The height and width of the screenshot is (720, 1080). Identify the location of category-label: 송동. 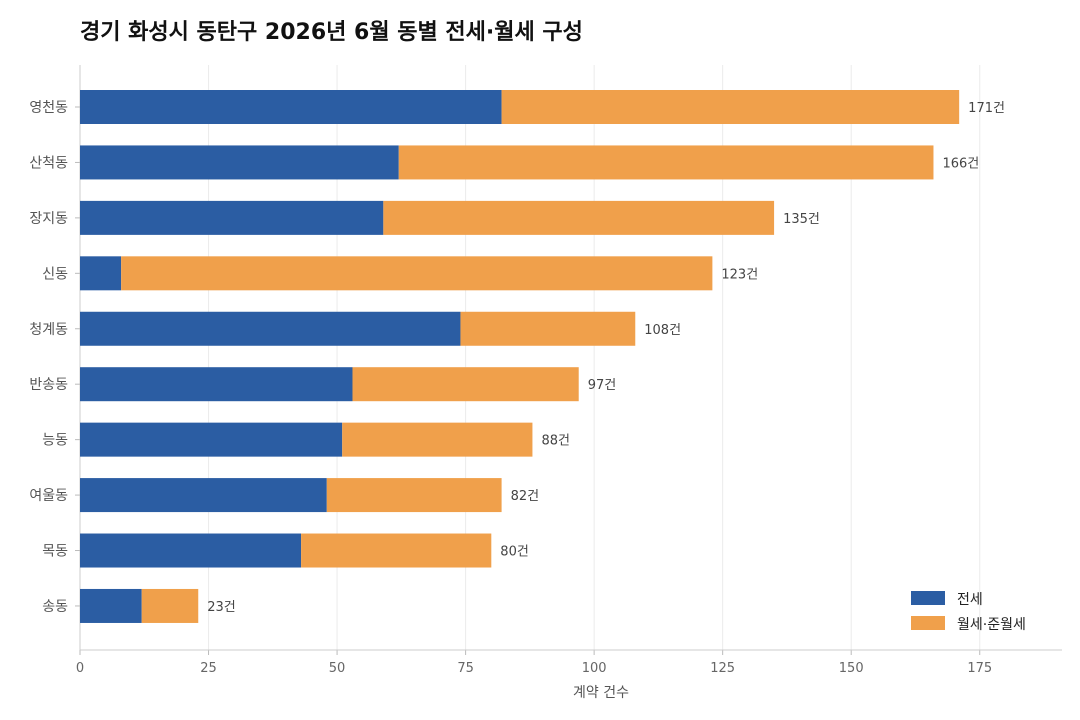
(55, 607).